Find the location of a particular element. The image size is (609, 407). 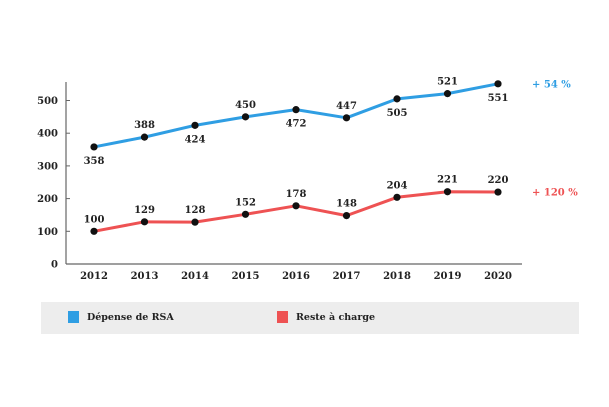

data-label: 358 is located at coordinates (94, 161).